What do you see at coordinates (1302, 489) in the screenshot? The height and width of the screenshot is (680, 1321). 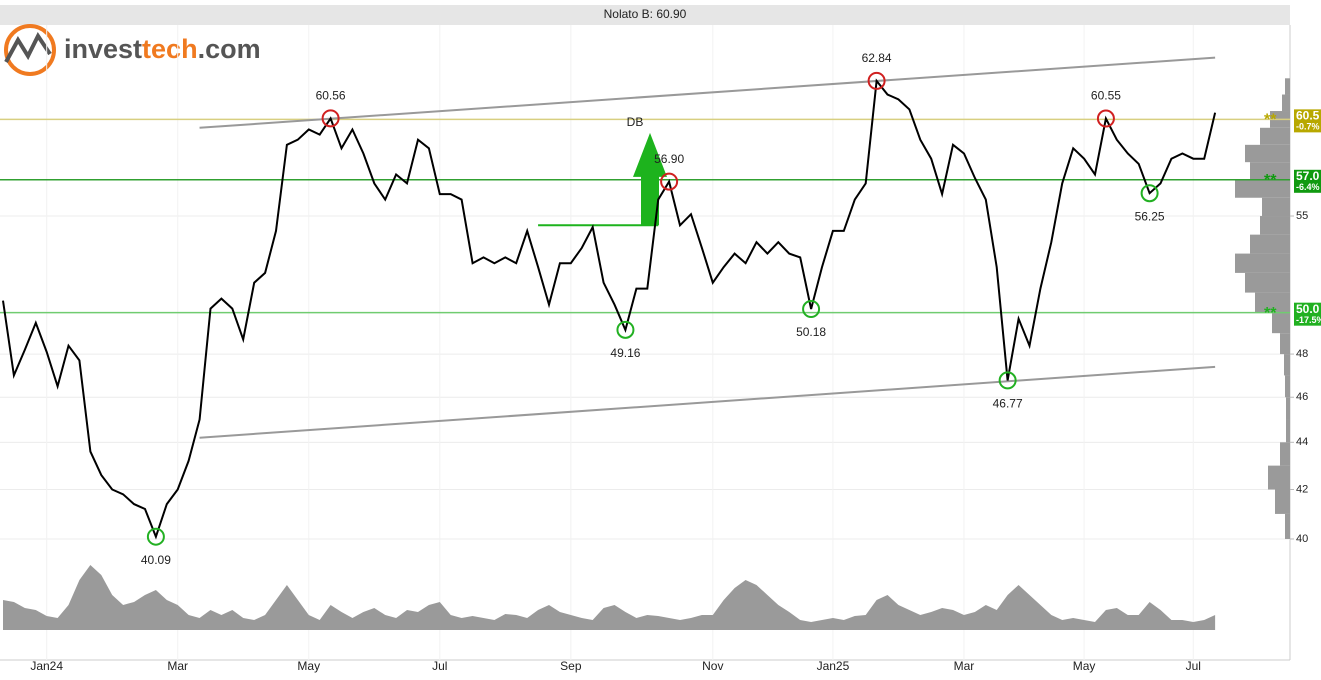 I see `y-tick-label: 42` at bounding box center [1302, 489].